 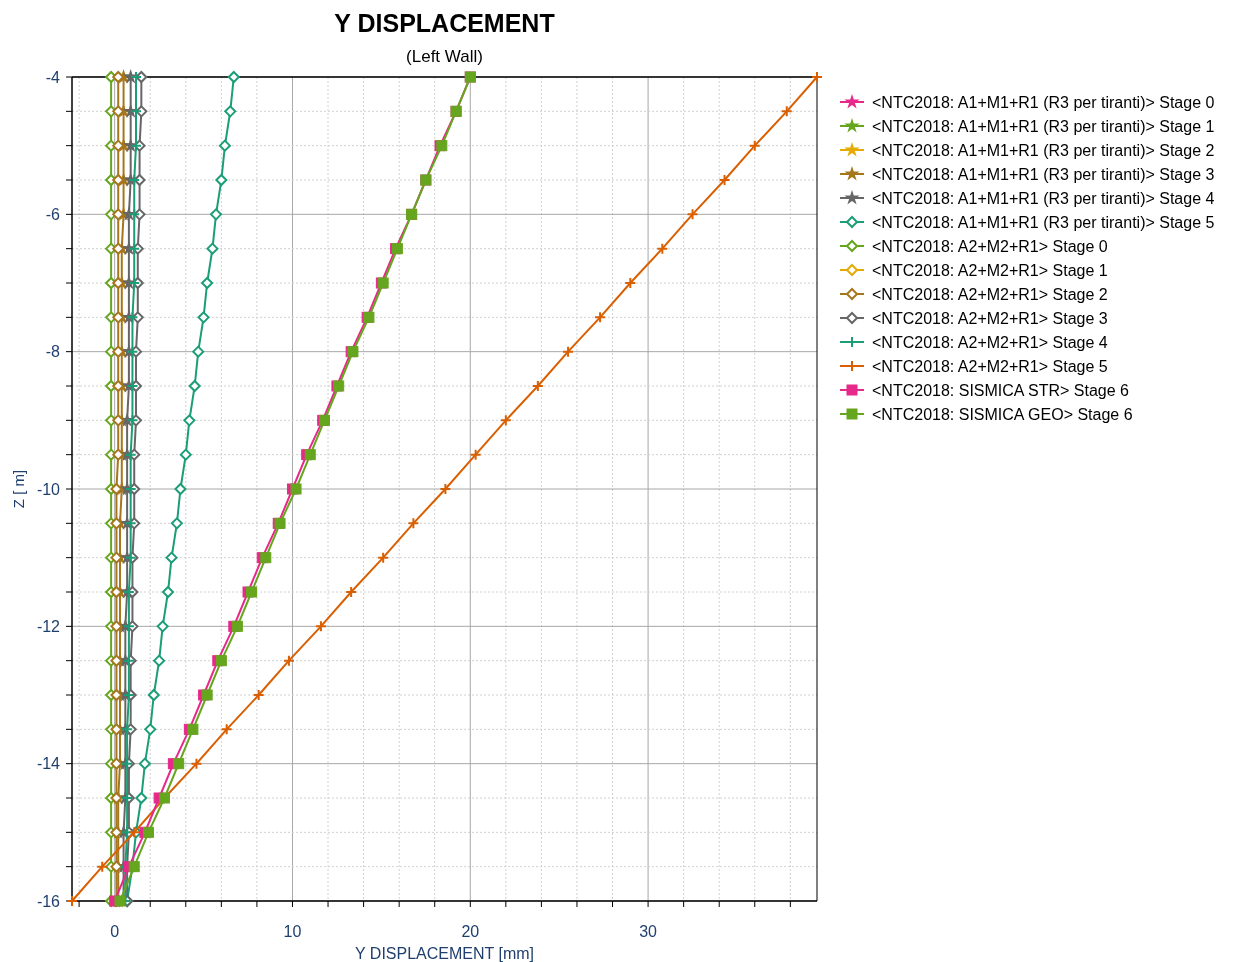 What do you see at coordinates (1043, 174) in the screenshot?
I see `legend-label: <NTC2018: A1+M1+R1 (R3 per tiranti)> Stage 3` at bounding box center [1043, 174].